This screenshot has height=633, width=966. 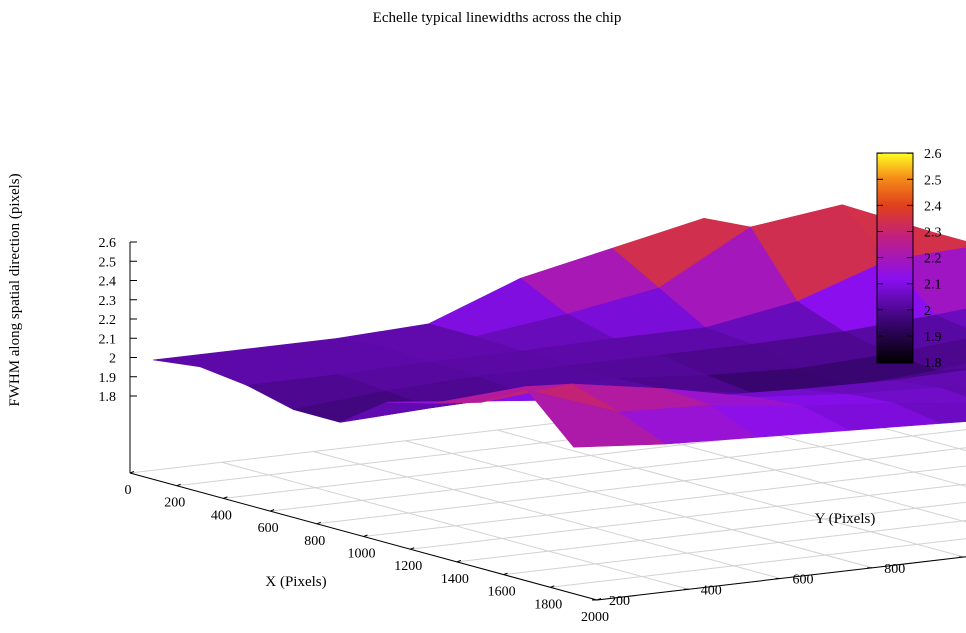 I want to click on x-tick-label: 200, so click(x=174, y=503).